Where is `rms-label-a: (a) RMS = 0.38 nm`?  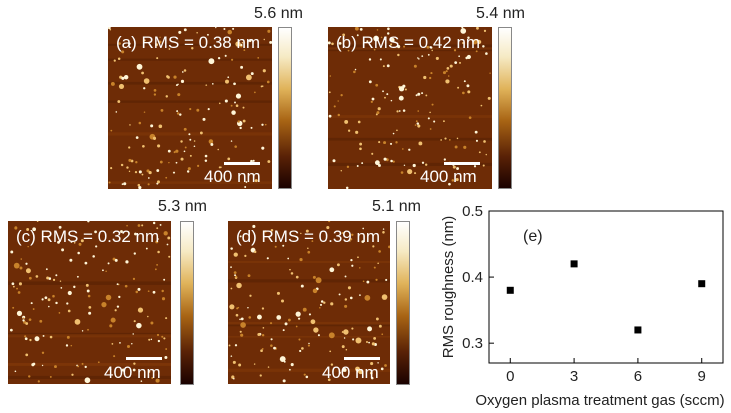
rms-label-a: (a) RMS = 0.38 nm is located at coordinates (188, 42).